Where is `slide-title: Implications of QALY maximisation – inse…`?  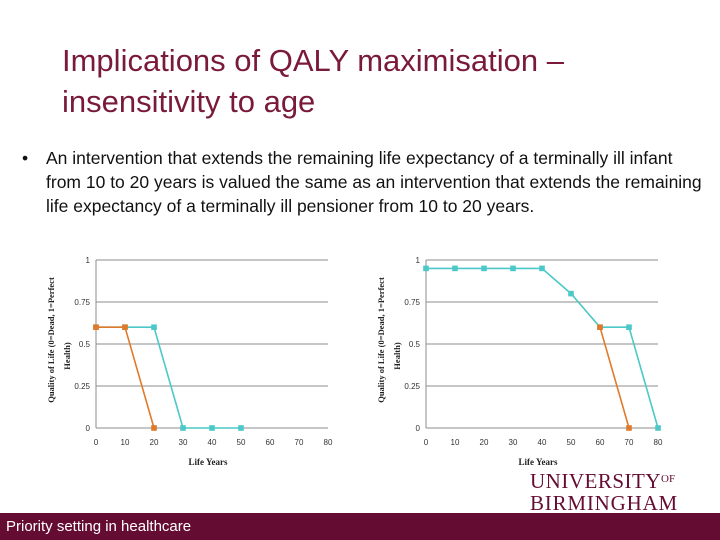
slide-title: Implications of QALY maximisation – inse… is located at coordinates (382, 81).